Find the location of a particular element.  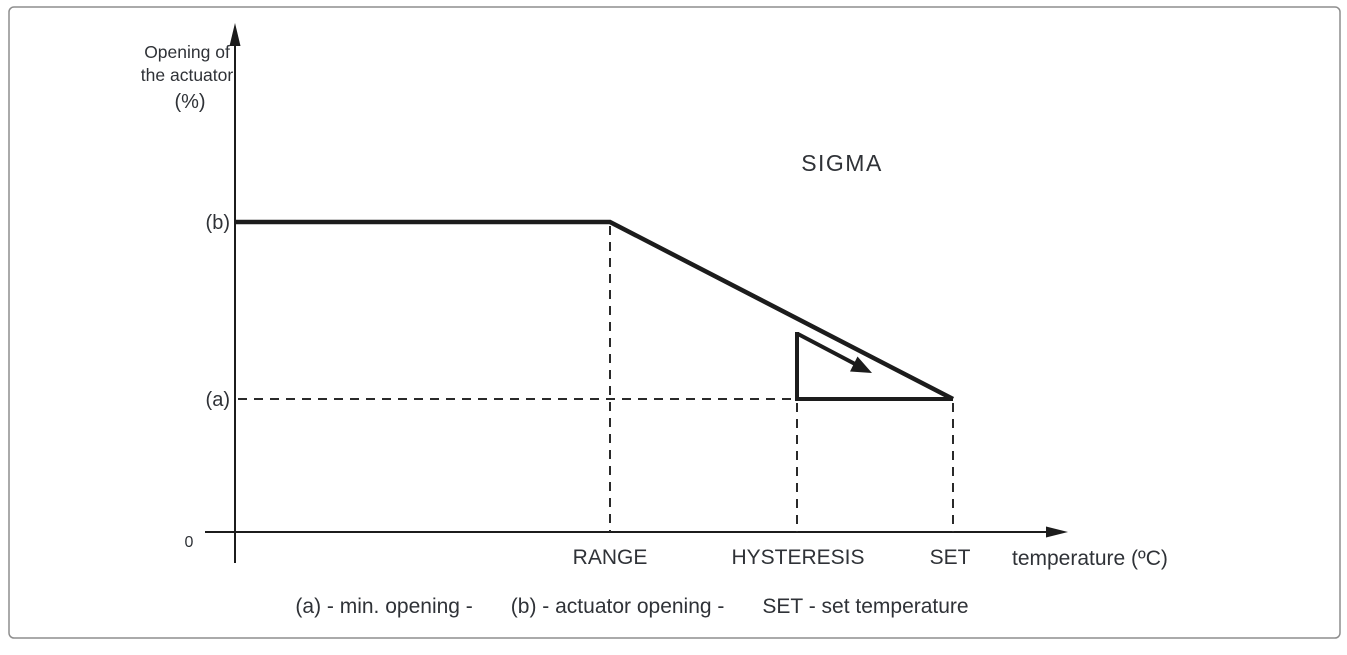

y-marker-a: (a) is located at coordinates (218, 400).